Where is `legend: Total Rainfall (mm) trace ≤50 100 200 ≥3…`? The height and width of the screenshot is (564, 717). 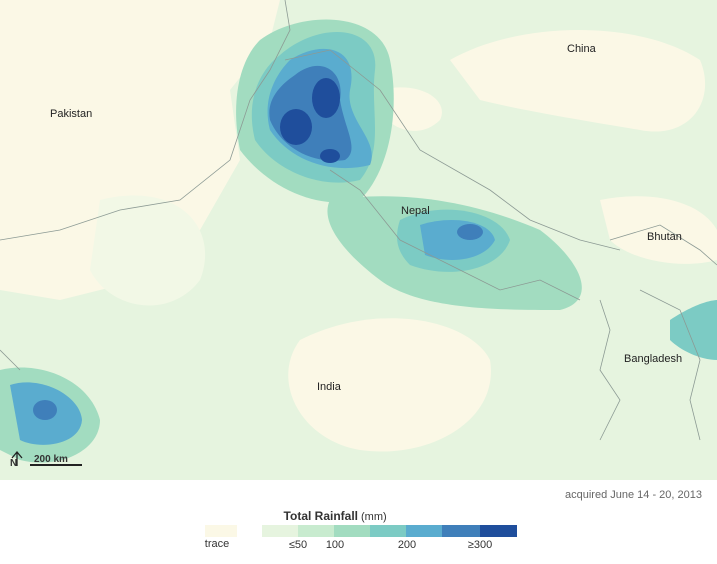
legend: Total Rainfall (mm) trace ≤50 100 200 ≥3… is located at coordinates (361, 530).